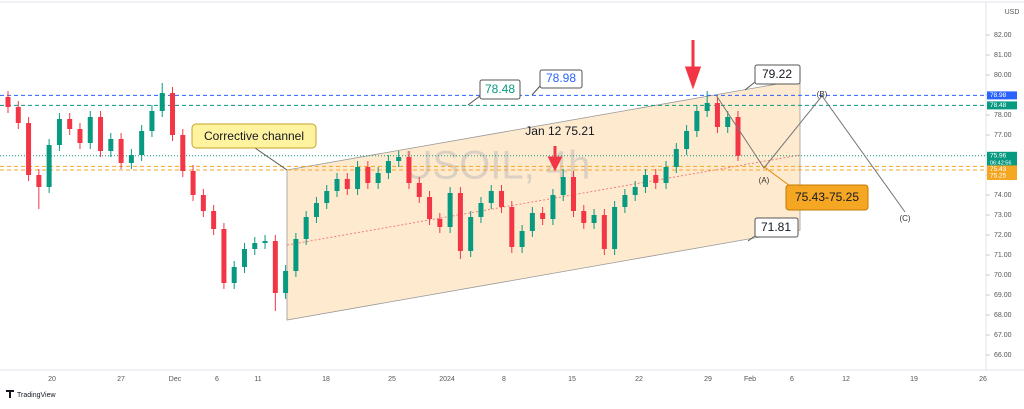 Image resolution: width=1024 pixels, height=409 pixels. I want to click on wave-label: (C), so click(904, 218).